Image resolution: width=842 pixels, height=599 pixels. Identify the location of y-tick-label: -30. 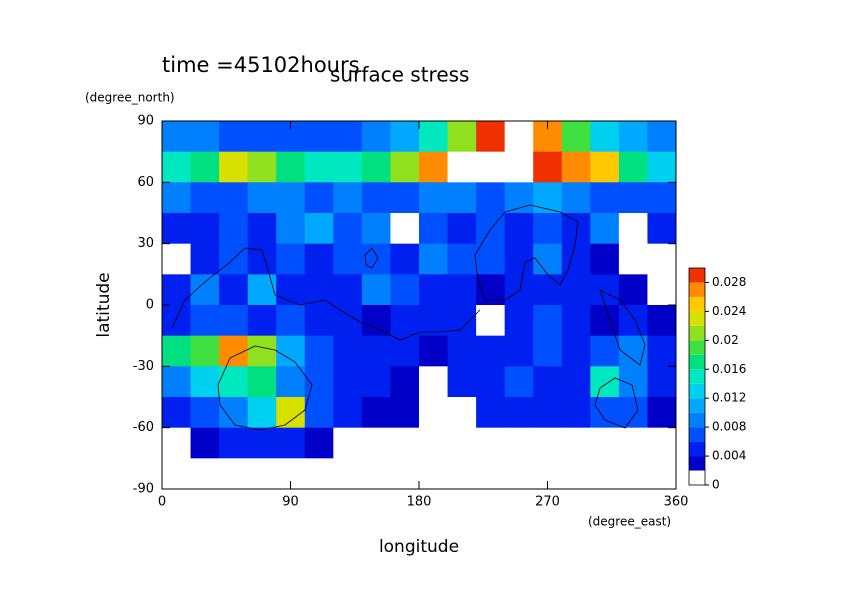
(143, 366).